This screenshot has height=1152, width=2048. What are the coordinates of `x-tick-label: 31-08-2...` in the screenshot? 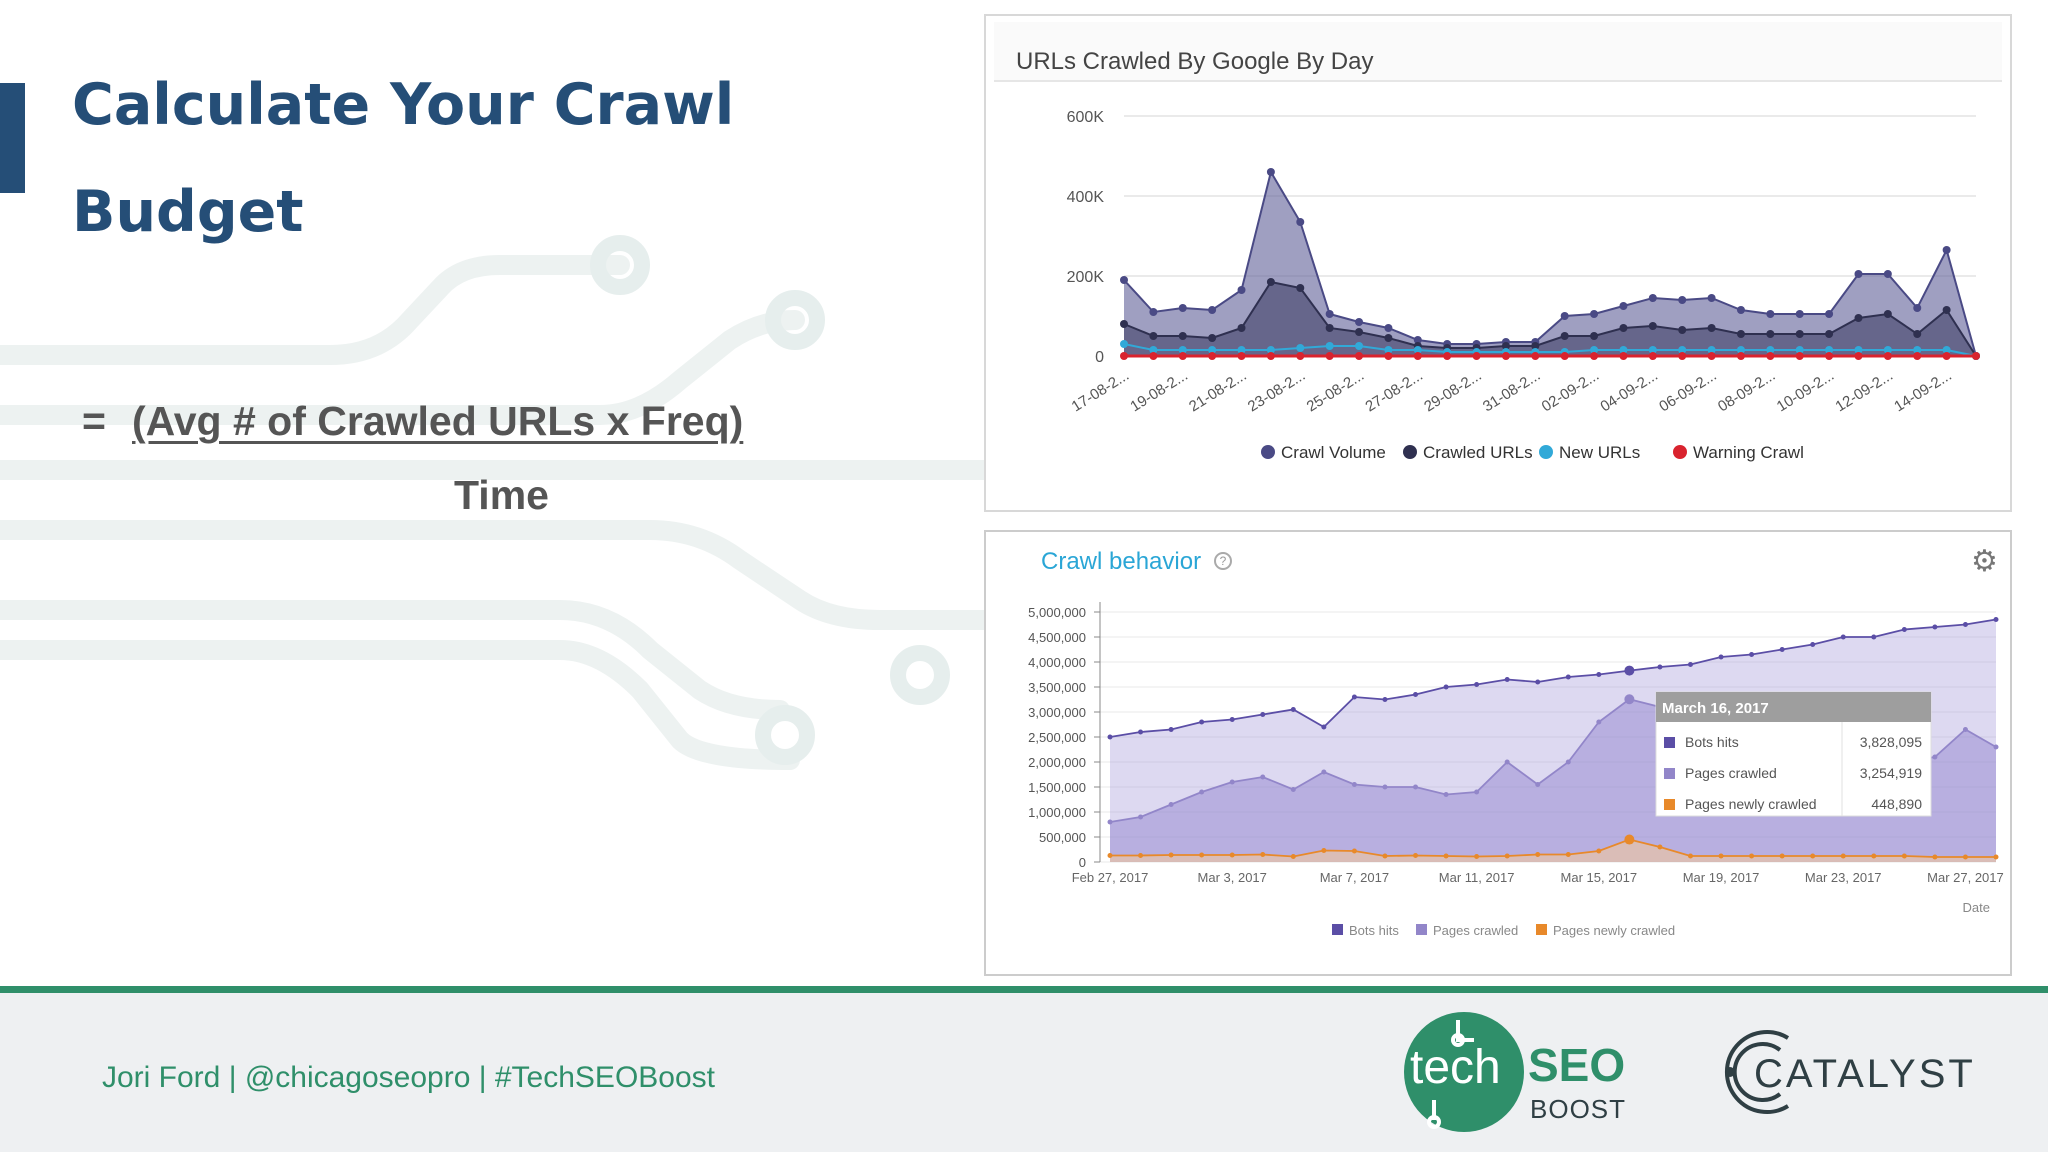 It's located at (1511, 391).